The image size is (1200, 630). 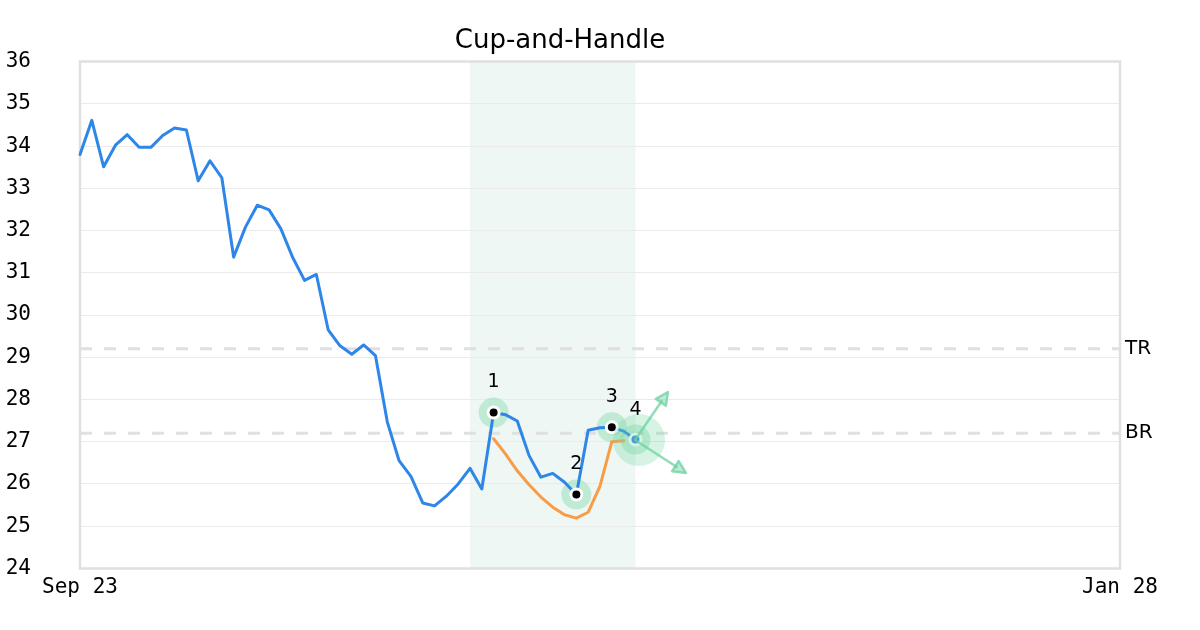 What do you see at coordinates (18, 186) in the screenshot?
I see `y-tick-label: 33` at bounding box center [18, 186].